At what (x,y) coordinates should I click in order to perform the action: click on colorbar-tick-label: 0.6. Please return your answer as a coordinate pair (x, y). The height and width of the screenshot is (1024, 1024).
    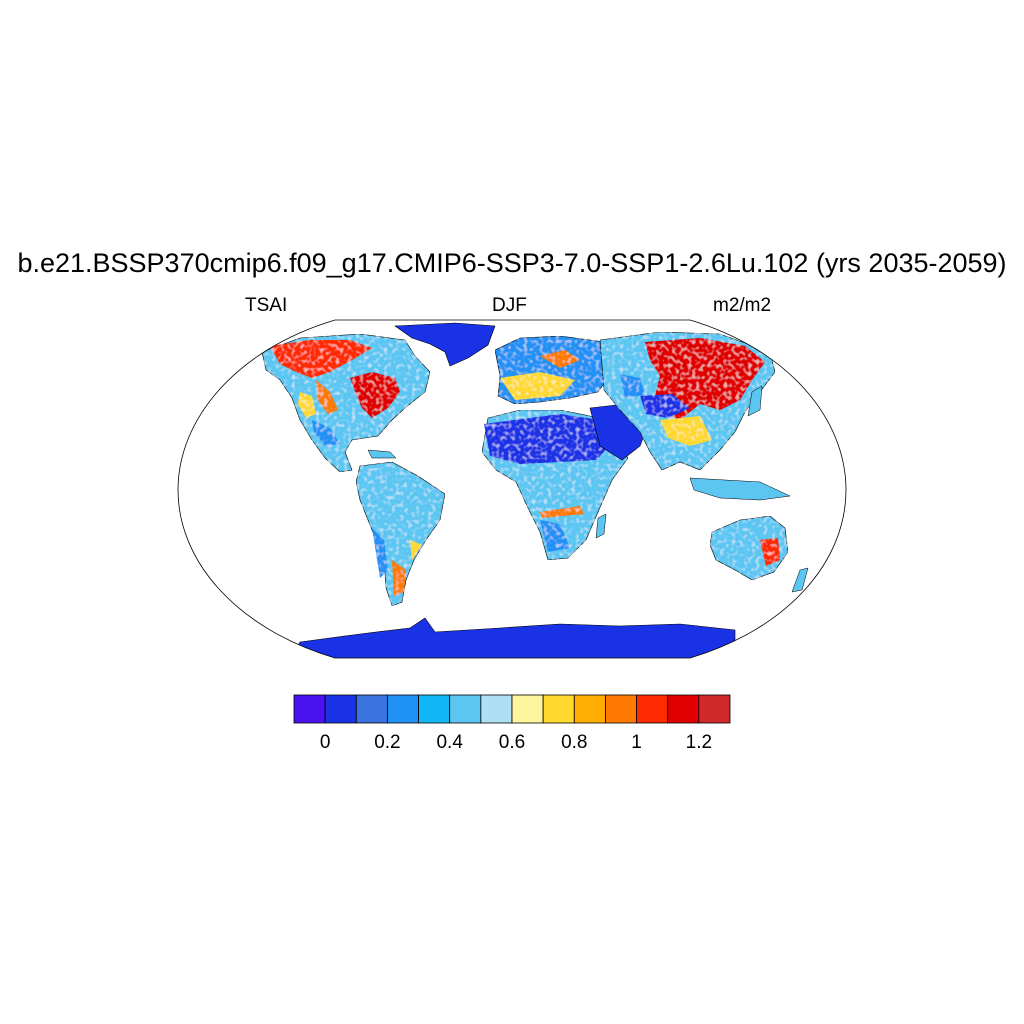
    Looking at the image, I should click on (512, 742).